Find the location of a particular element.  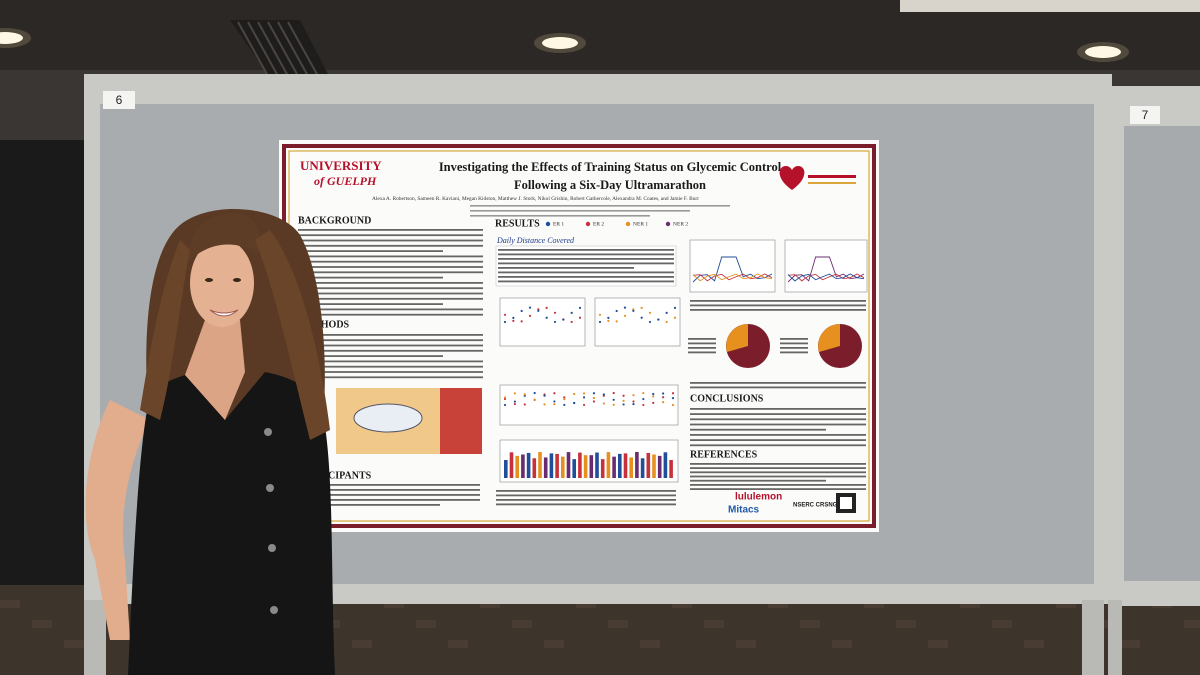

legend-label: ER 1 is located at coordinates (558, 224).